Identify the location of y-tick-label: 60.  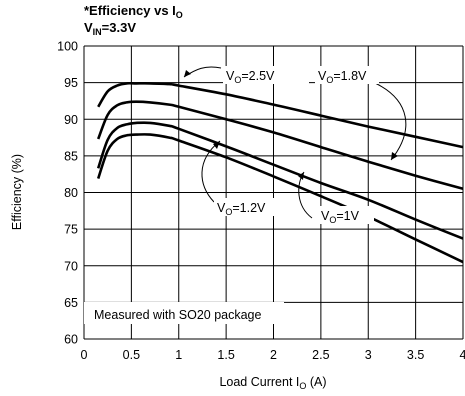
(71, 340).